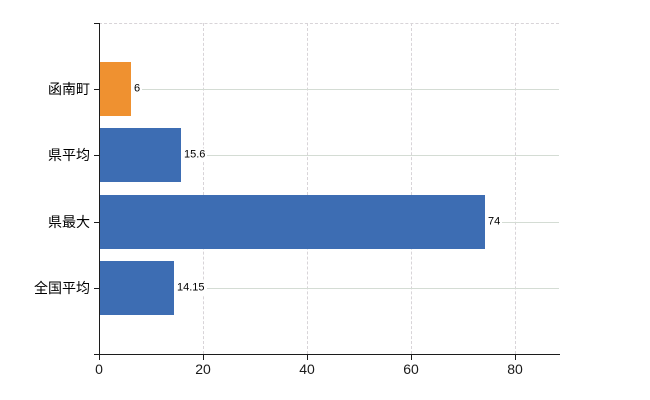 This screenshot has height=400, width=650. I want to click on category-label: 県最大, so click(69, 222).